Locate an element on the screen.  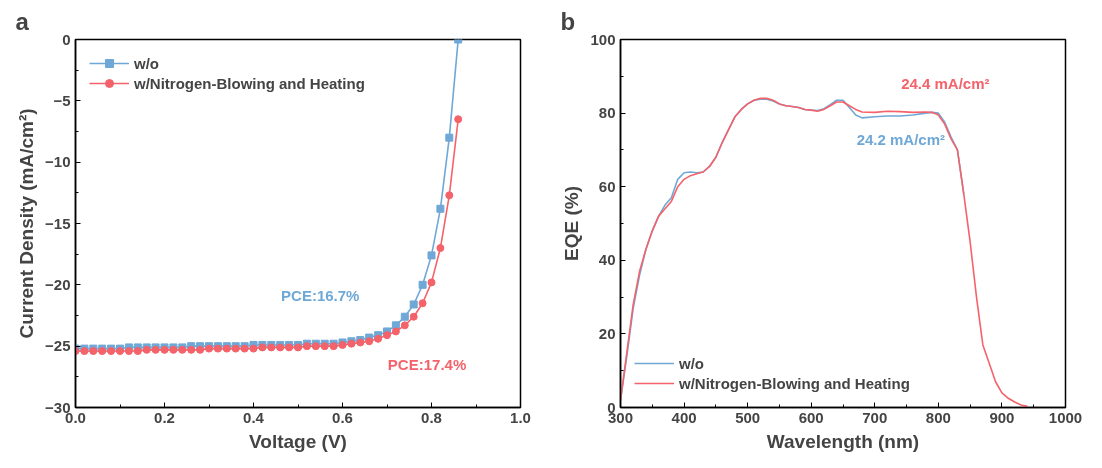
y-tick-label: −5 is located at coordinates (62, 100).